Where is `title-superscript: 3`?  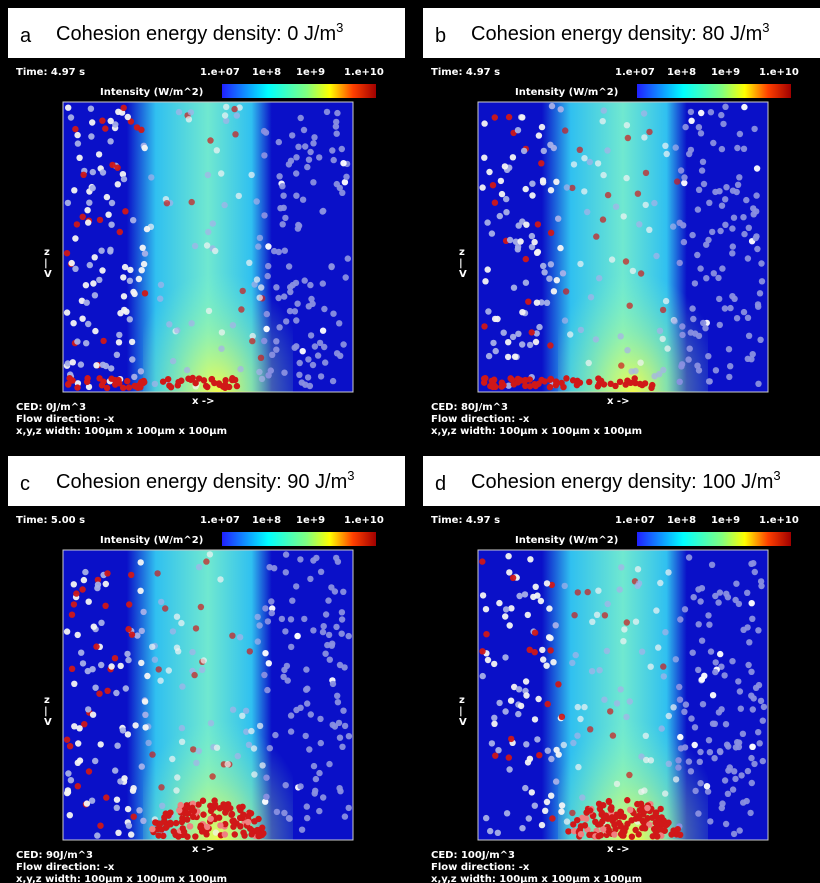 title-superscript: 3 is located at coordinates (776, 475).